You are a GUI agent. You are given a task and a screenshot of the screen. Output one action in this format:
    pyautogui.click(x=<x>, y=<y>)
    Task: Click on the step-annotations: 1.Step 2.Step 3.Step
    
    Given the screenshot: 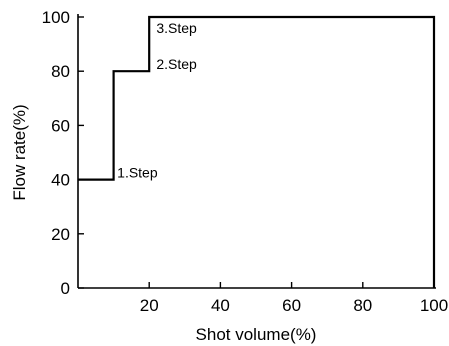 What is the action you would take?
    pyautogui.click(x=157, y=100)
    